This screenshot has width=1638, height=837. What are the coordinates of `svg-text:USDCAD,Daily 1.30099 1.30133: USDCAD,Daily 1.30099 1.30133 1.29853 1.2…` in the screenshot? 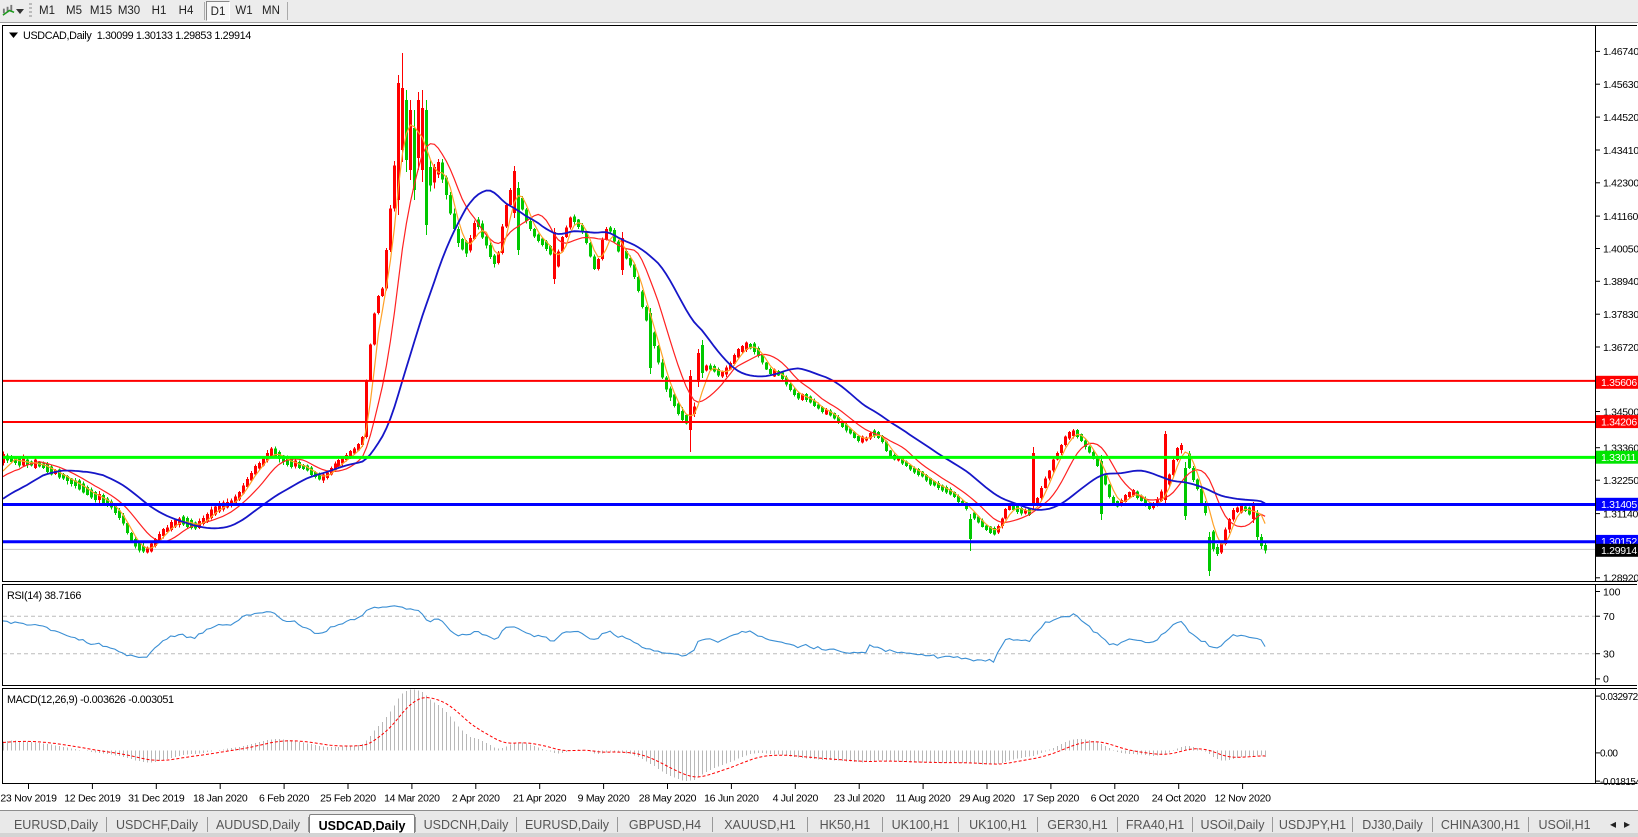 It's located at (137, 36).